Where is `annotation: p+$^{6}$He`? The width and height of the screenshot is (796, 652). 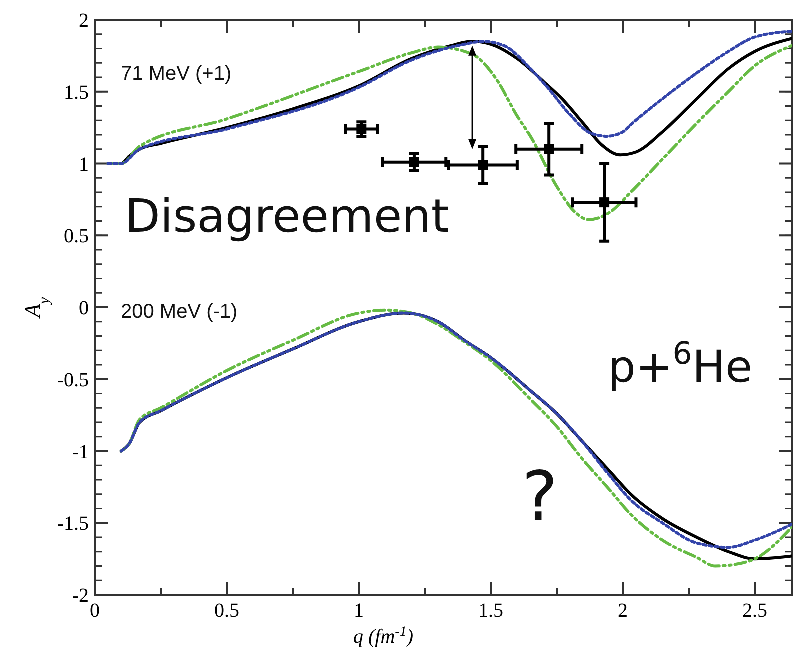 annotation: p+$^{6}$He is located at coordinates (680, 364).